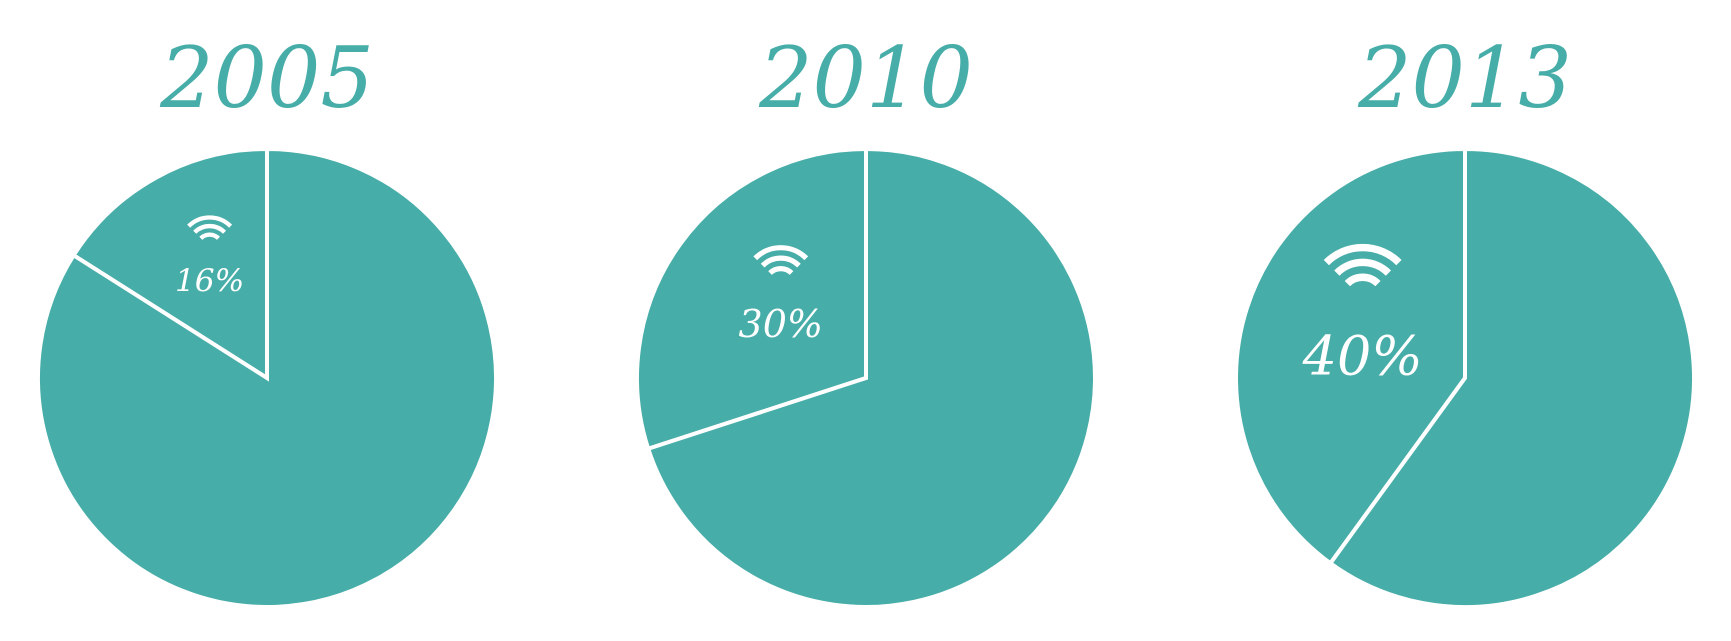  Describe the element at coordinates (266, 78) in the screenshot. I see `chart-title: 2005` at that location.